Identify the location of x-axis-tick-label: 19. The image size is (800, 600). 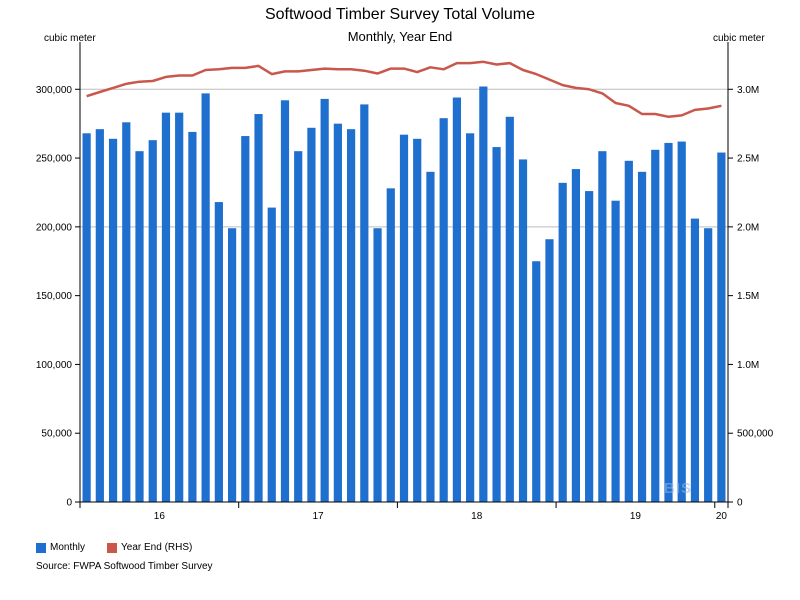
(636, 516).